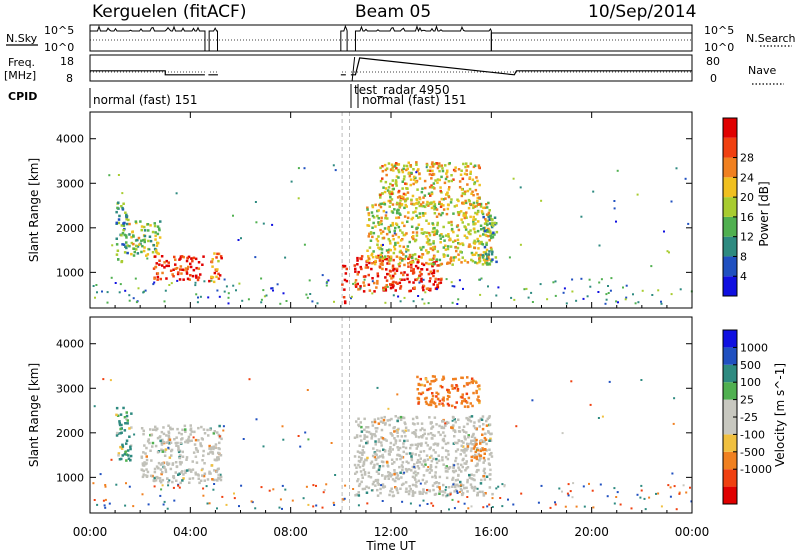 This screenshot has width=800, height=554. What do you see at coordinates (713, 78) in the screenshot?
I see `freq-right-bottom-tick: 0` at bounding box center [713, 78].